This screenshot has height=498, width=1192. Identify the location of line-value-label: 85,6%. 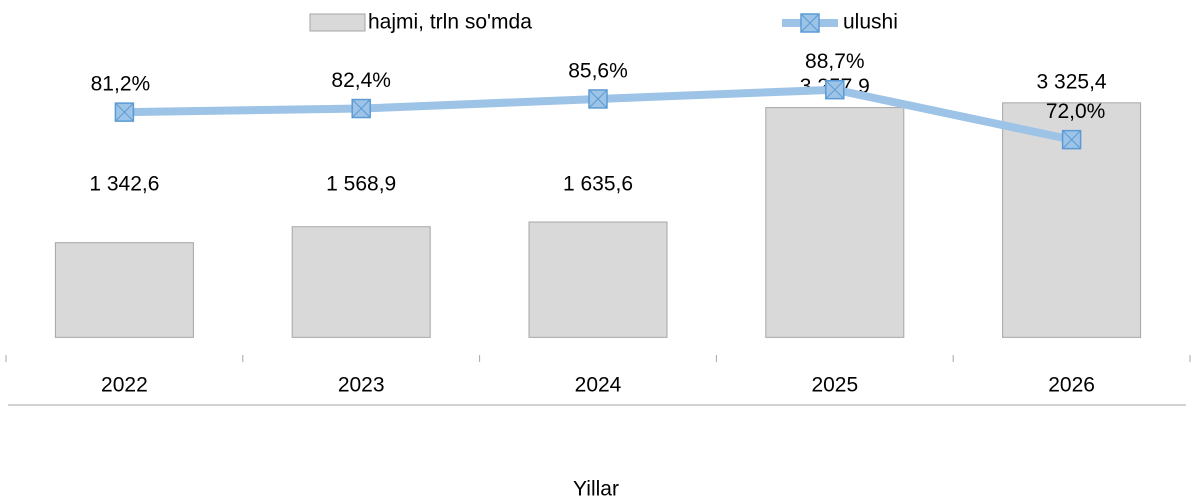
(598, 71).